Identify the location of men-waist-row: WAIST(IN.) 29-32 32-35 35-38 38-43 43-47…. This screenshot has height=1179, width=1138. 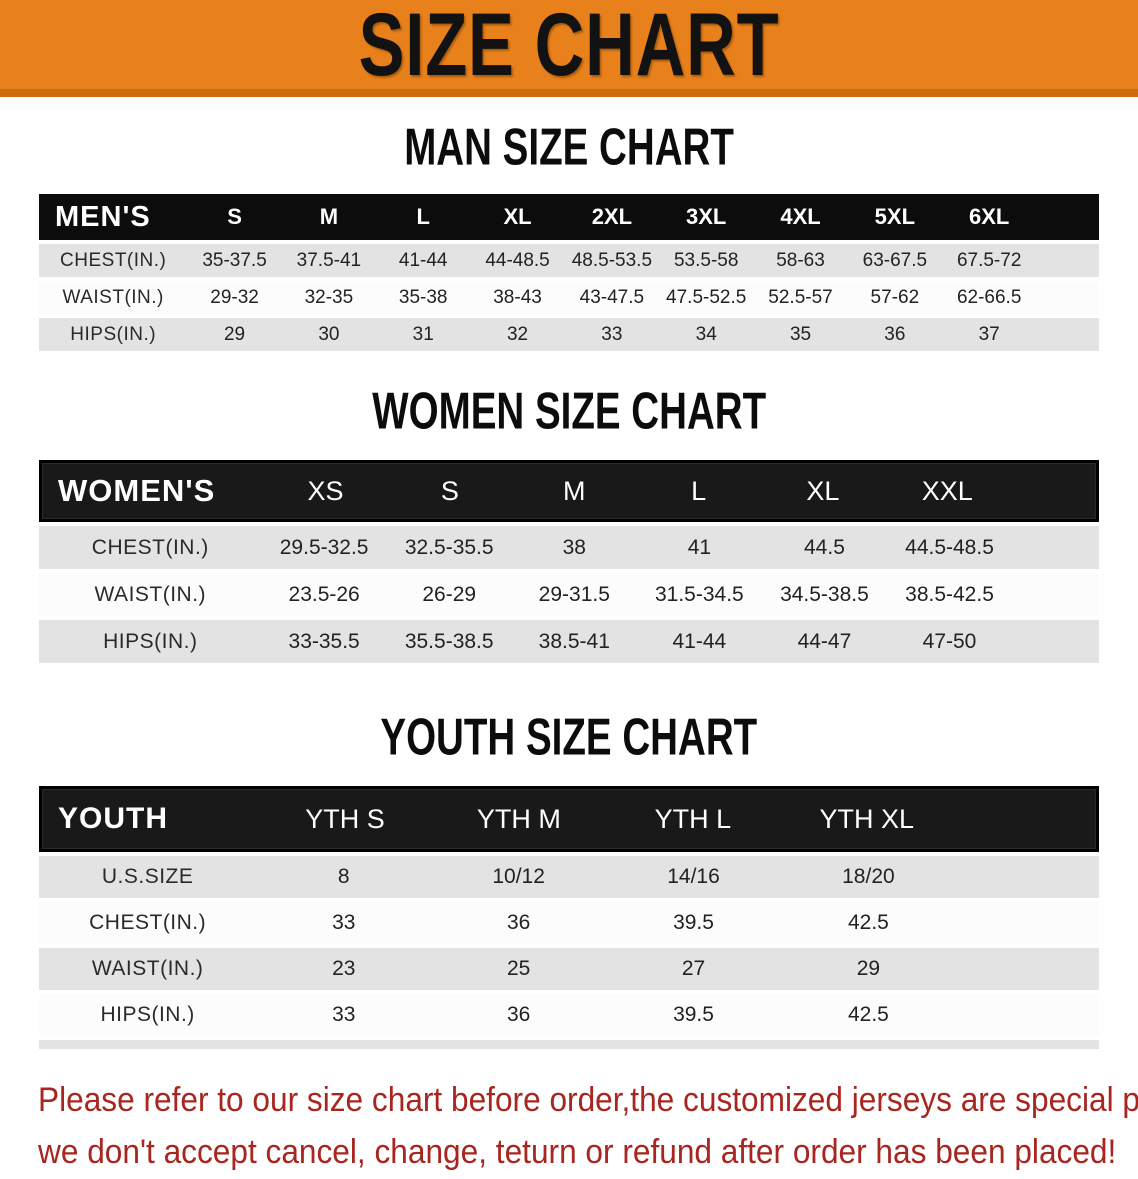
(569, 297).